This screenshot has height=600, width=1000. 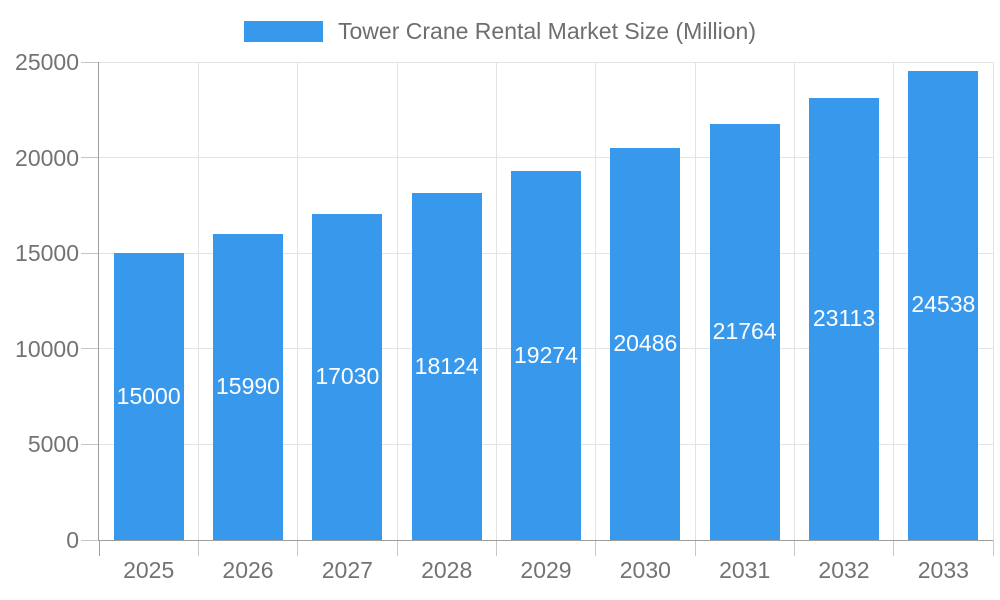 What do you see at coordinates (47, 157) in the screenshot?
I see `y-tick-label: 20000` at bounding box center [47, 157].